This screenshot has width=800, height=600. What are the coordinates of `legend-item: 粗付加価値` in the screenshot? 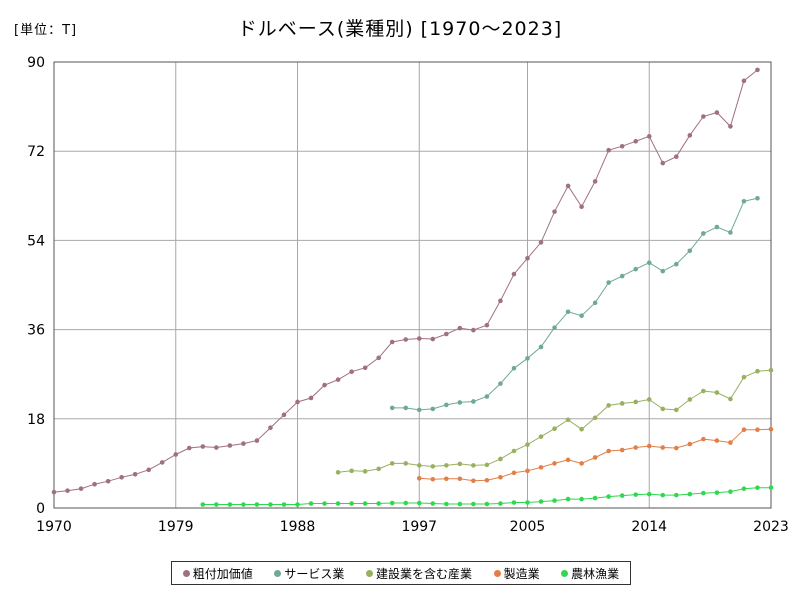 It's located at (217, 573).